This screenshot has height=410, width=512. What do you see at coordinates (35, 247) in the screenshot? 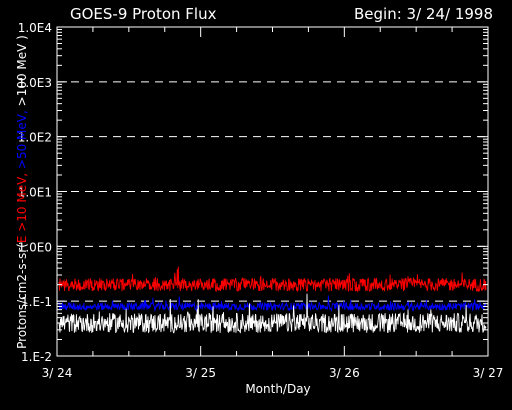
I see `y-tick-label: 1.0E0` at bounding box center [35, 247].